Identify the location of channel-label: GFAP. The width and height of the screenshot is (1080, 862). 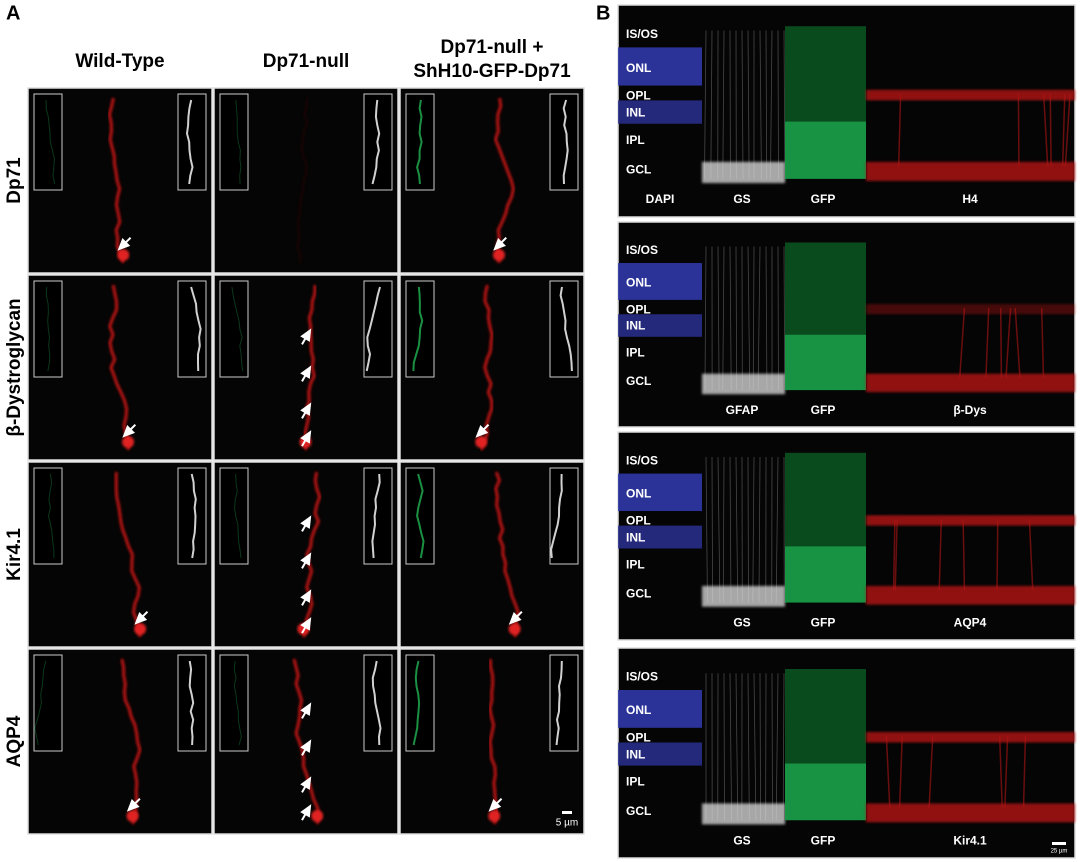
(742, 410).